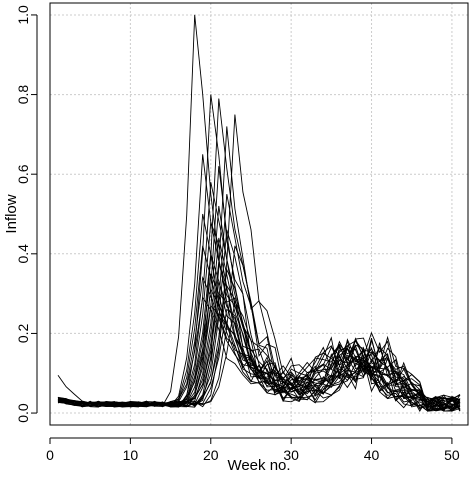 The width and height of the screenshot is (474, 482). What do you see at coordinates (26, 214) in the screenshot?
I see `y-axis: 0.0 0.2 0.4 0.6 0.8 1.0` at bounding box center [26, 214].